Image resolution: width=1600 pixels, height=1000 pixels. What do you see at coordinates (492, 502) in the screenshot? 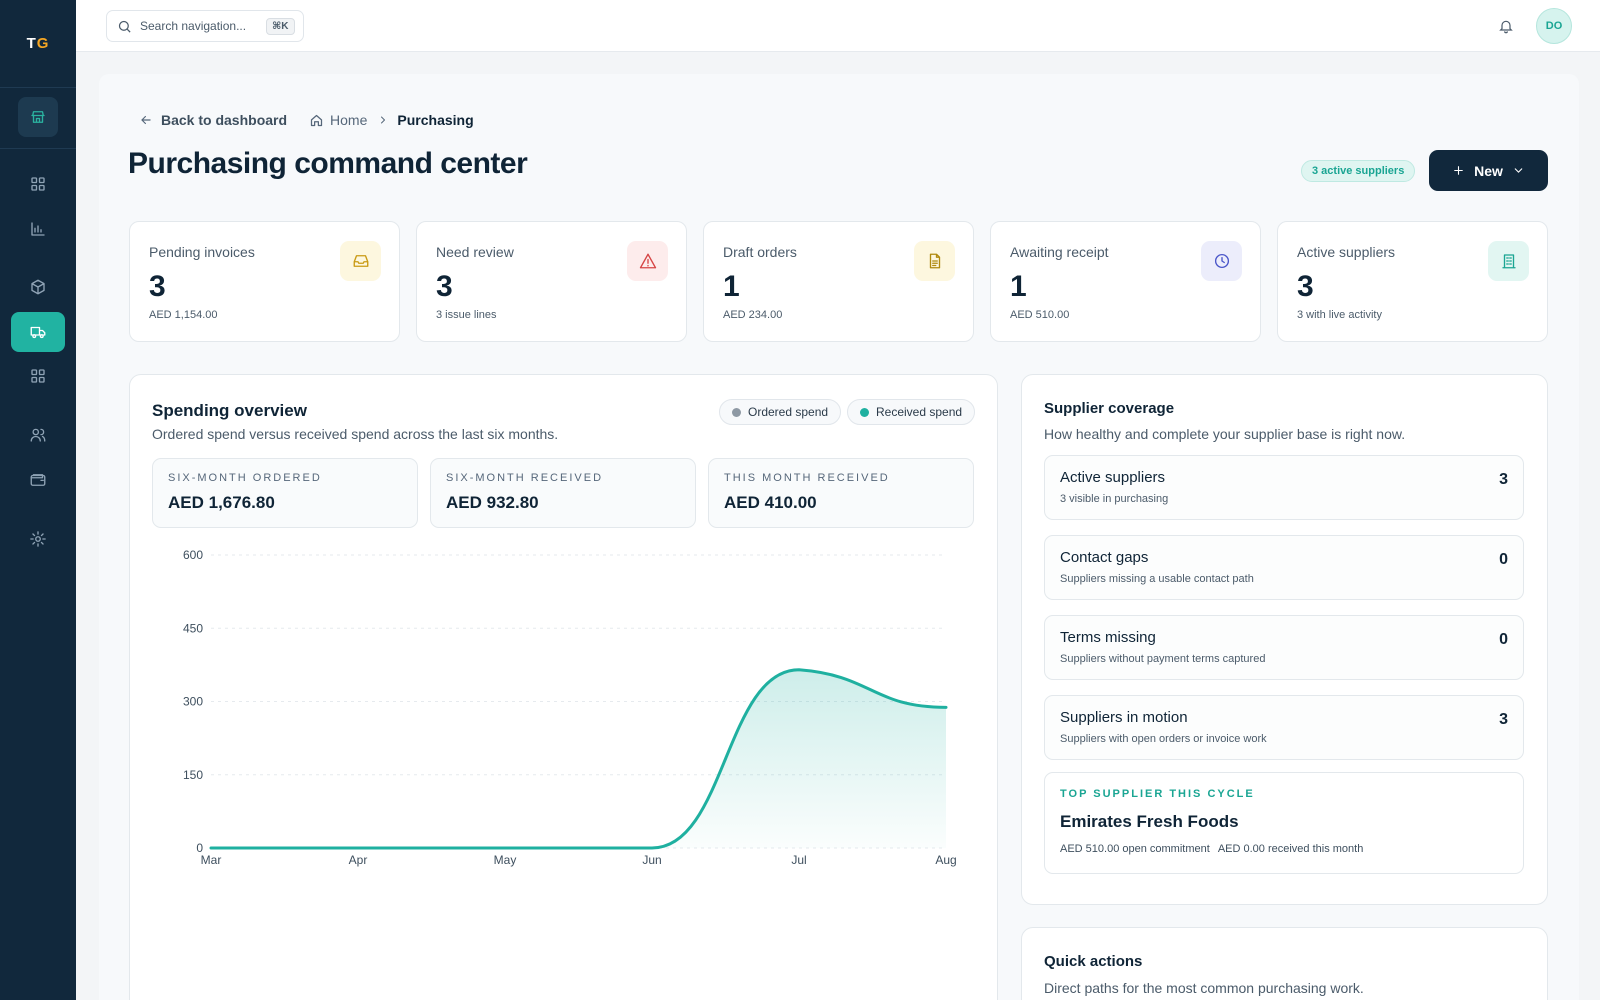
I see `kpi-value: AED 932.80` at bounding box center [492, 502].